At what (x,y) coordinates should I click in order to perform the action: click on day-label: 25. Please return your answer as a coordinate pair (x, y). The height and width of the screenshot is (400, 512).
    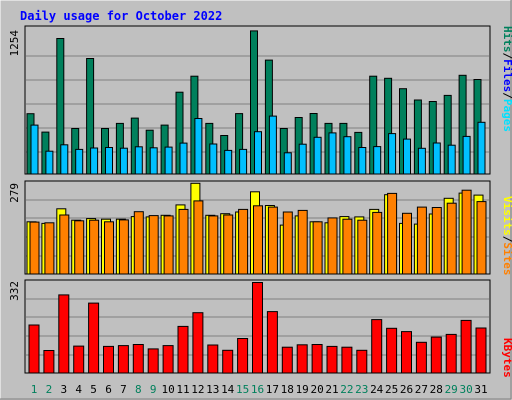
    Looking at the image, I should click on (391, 389).